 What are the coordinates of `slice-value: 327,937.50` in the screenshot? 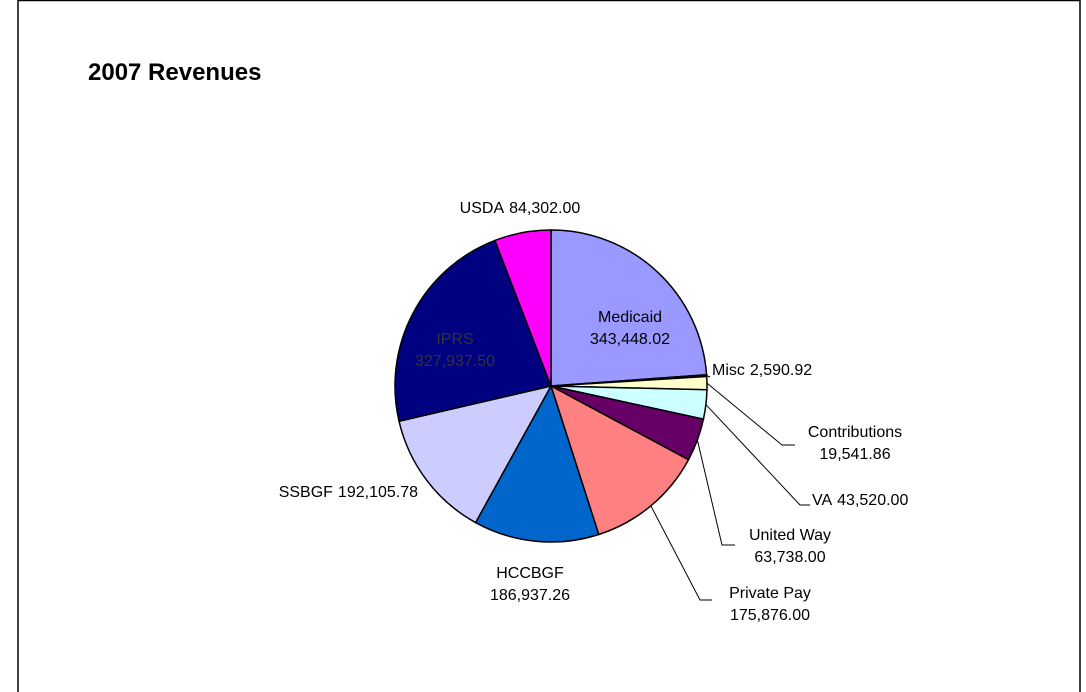 It's located at (455, 361).